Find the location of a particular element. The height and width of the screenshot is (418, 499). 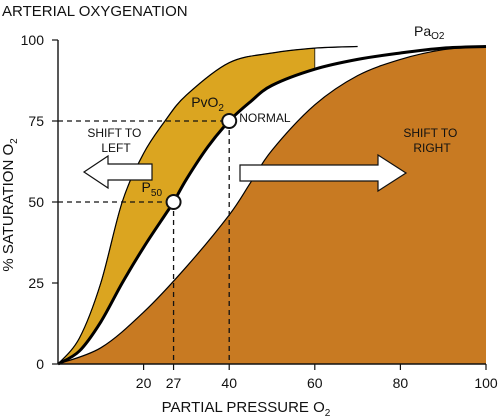

x-tick-label: 100 is located at coordinates (486, 383).